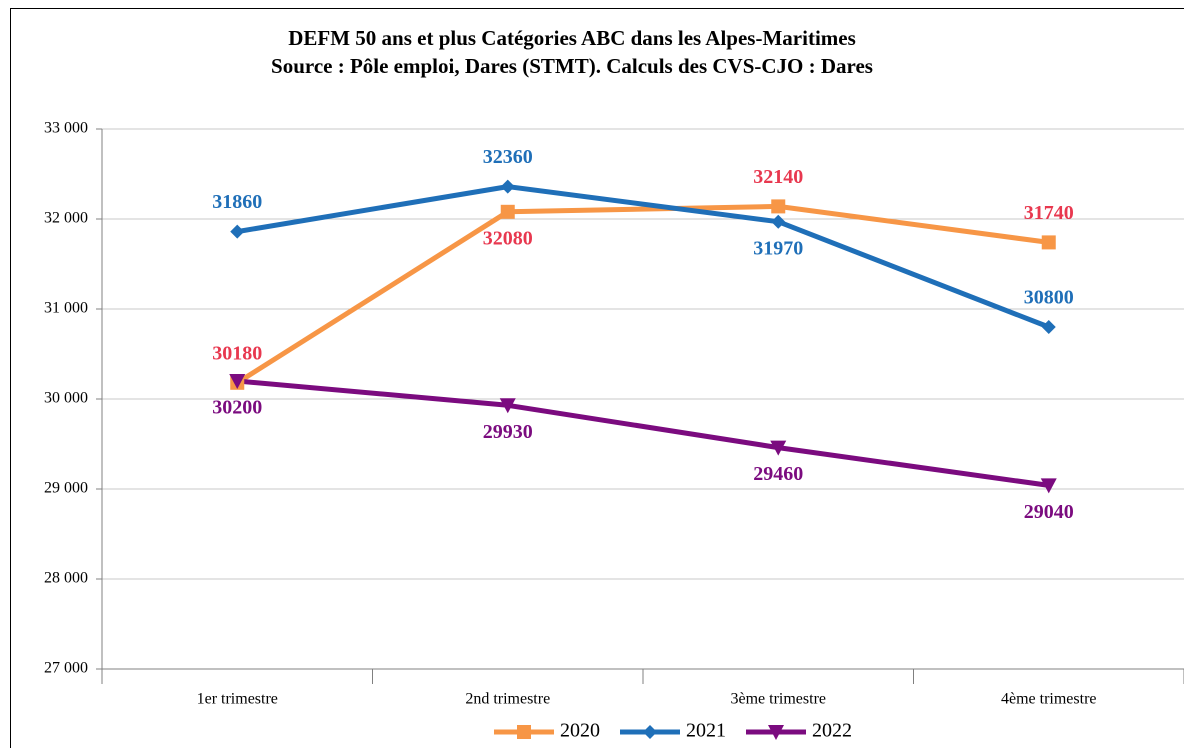 The height and width of the screenshot is (748, 1184). I want to click on legend-label: 2021, so click(706, 731).